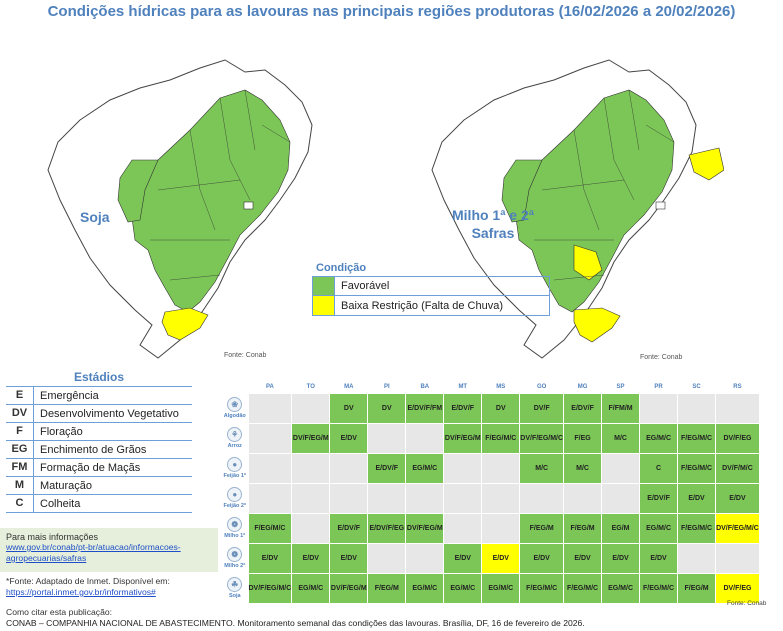 The width and height of the screenshot is (783, 631). What do you see at coordinates (235, 566) in the screenshot?
I see `crop-name: Milho 2ª` at bounding box center [235, 566].